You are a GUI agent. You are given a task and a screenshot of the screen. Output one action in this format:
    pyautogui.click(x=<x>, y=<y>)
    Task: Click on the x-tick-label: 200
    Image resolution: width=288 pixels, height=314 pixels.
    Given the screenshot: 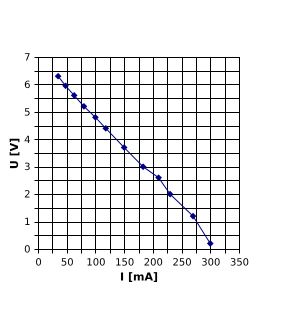 What is the action you would take?
    pyautogui.click(x=153, y=263)
    